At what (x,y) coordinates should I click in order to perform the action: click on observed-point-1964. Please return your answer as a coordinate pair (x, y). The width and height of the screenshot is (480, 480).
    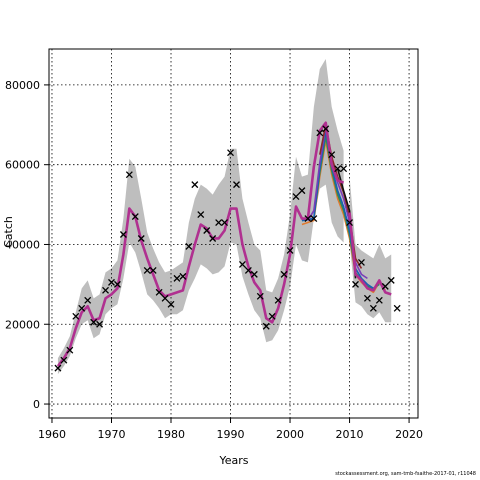
    Looking at the image, I should click on (76, 316).